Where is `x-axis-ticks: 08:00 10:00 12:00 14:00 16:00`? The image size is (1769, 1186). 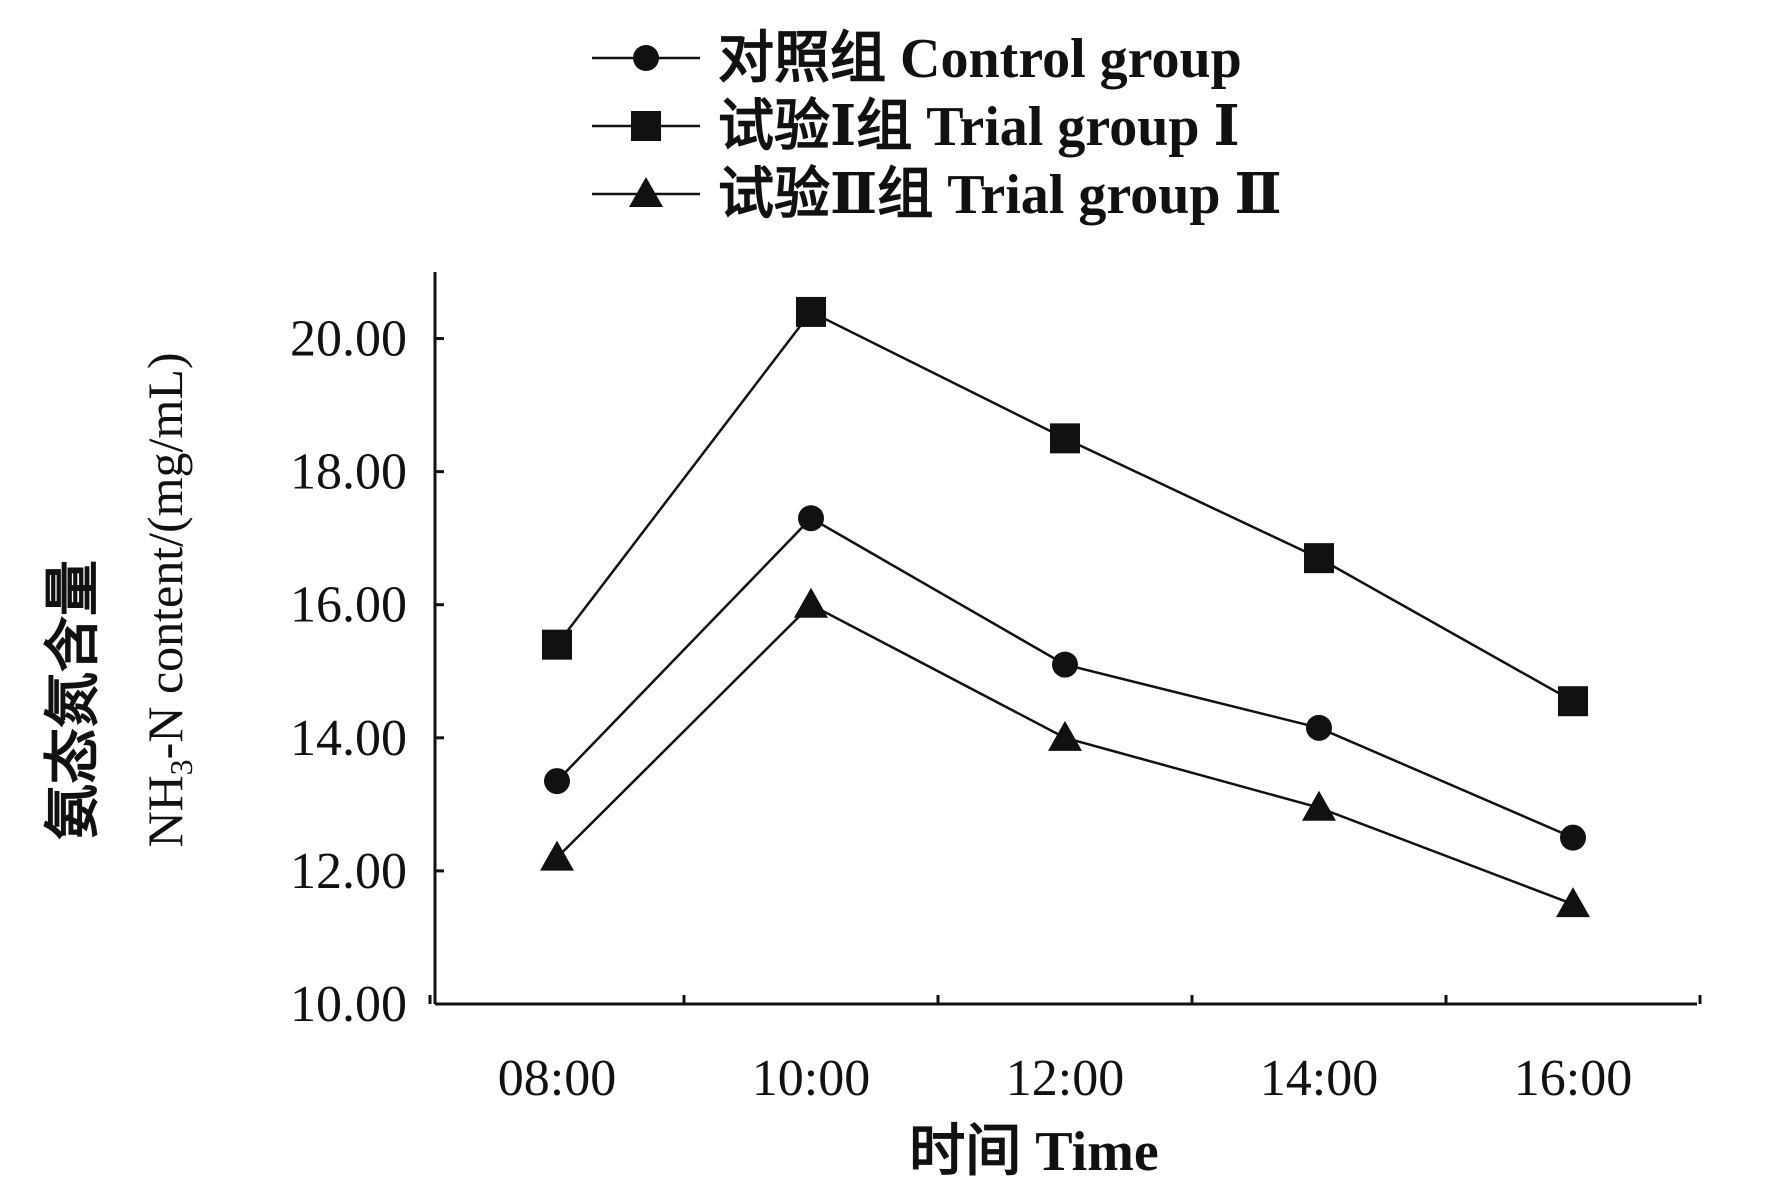 x-axis-ticks: 08:00 10:00 12:00 14:00 16:00 is located at coordinates (1065, 1051).